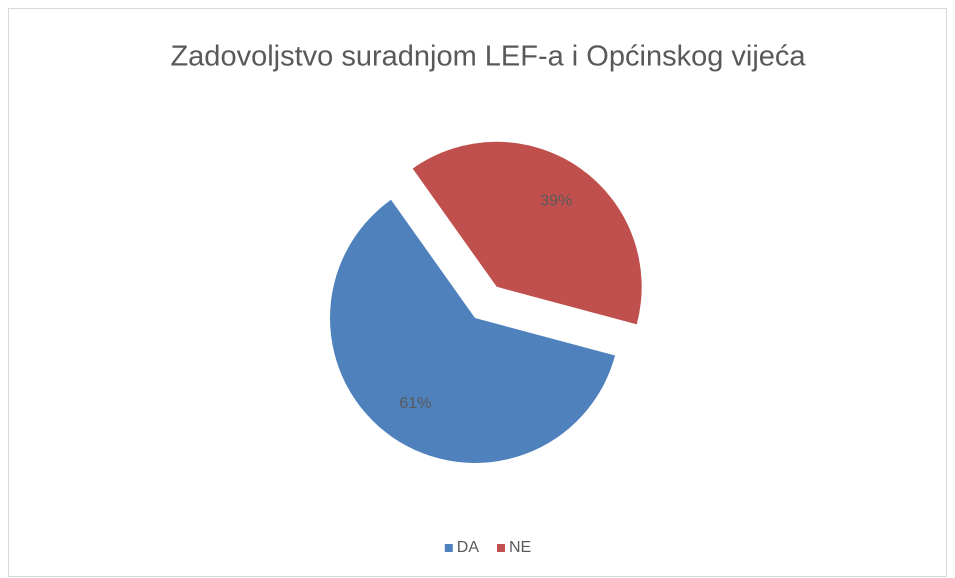  Describe the element at coordinates (556, 200) in the screenshot. I see `data-label: 39%` at that location.